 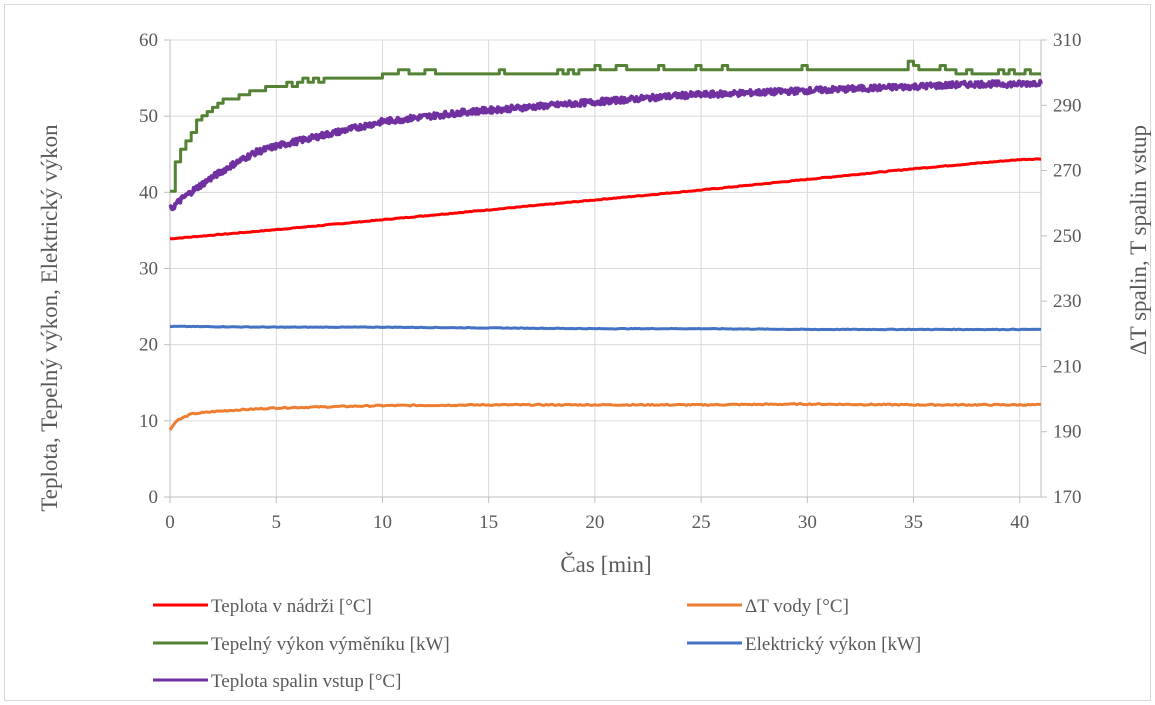 I want to click on x-tick-label: 10, so click(x=382, y=522).